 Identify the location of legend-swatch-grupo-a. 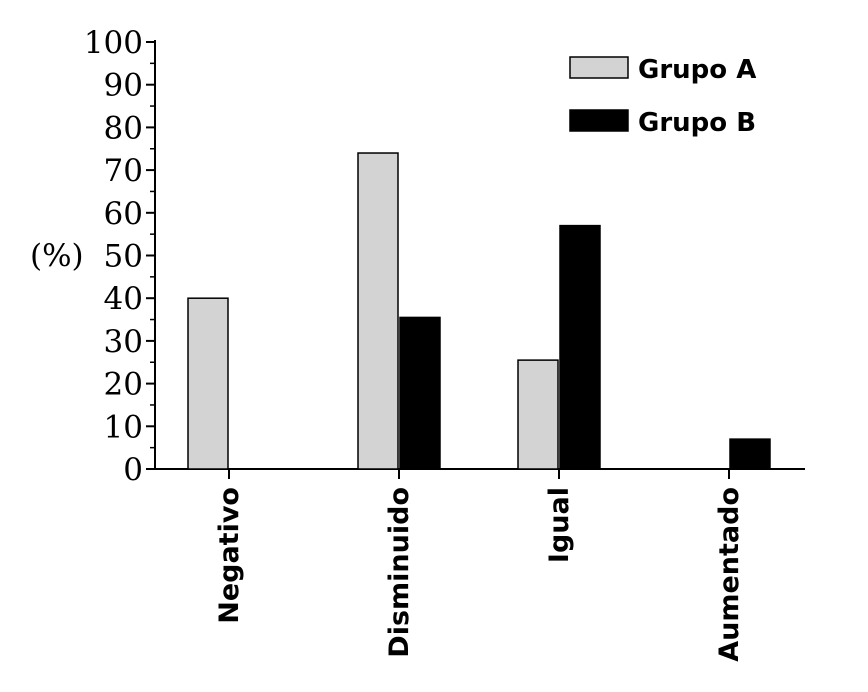
(599, 67).